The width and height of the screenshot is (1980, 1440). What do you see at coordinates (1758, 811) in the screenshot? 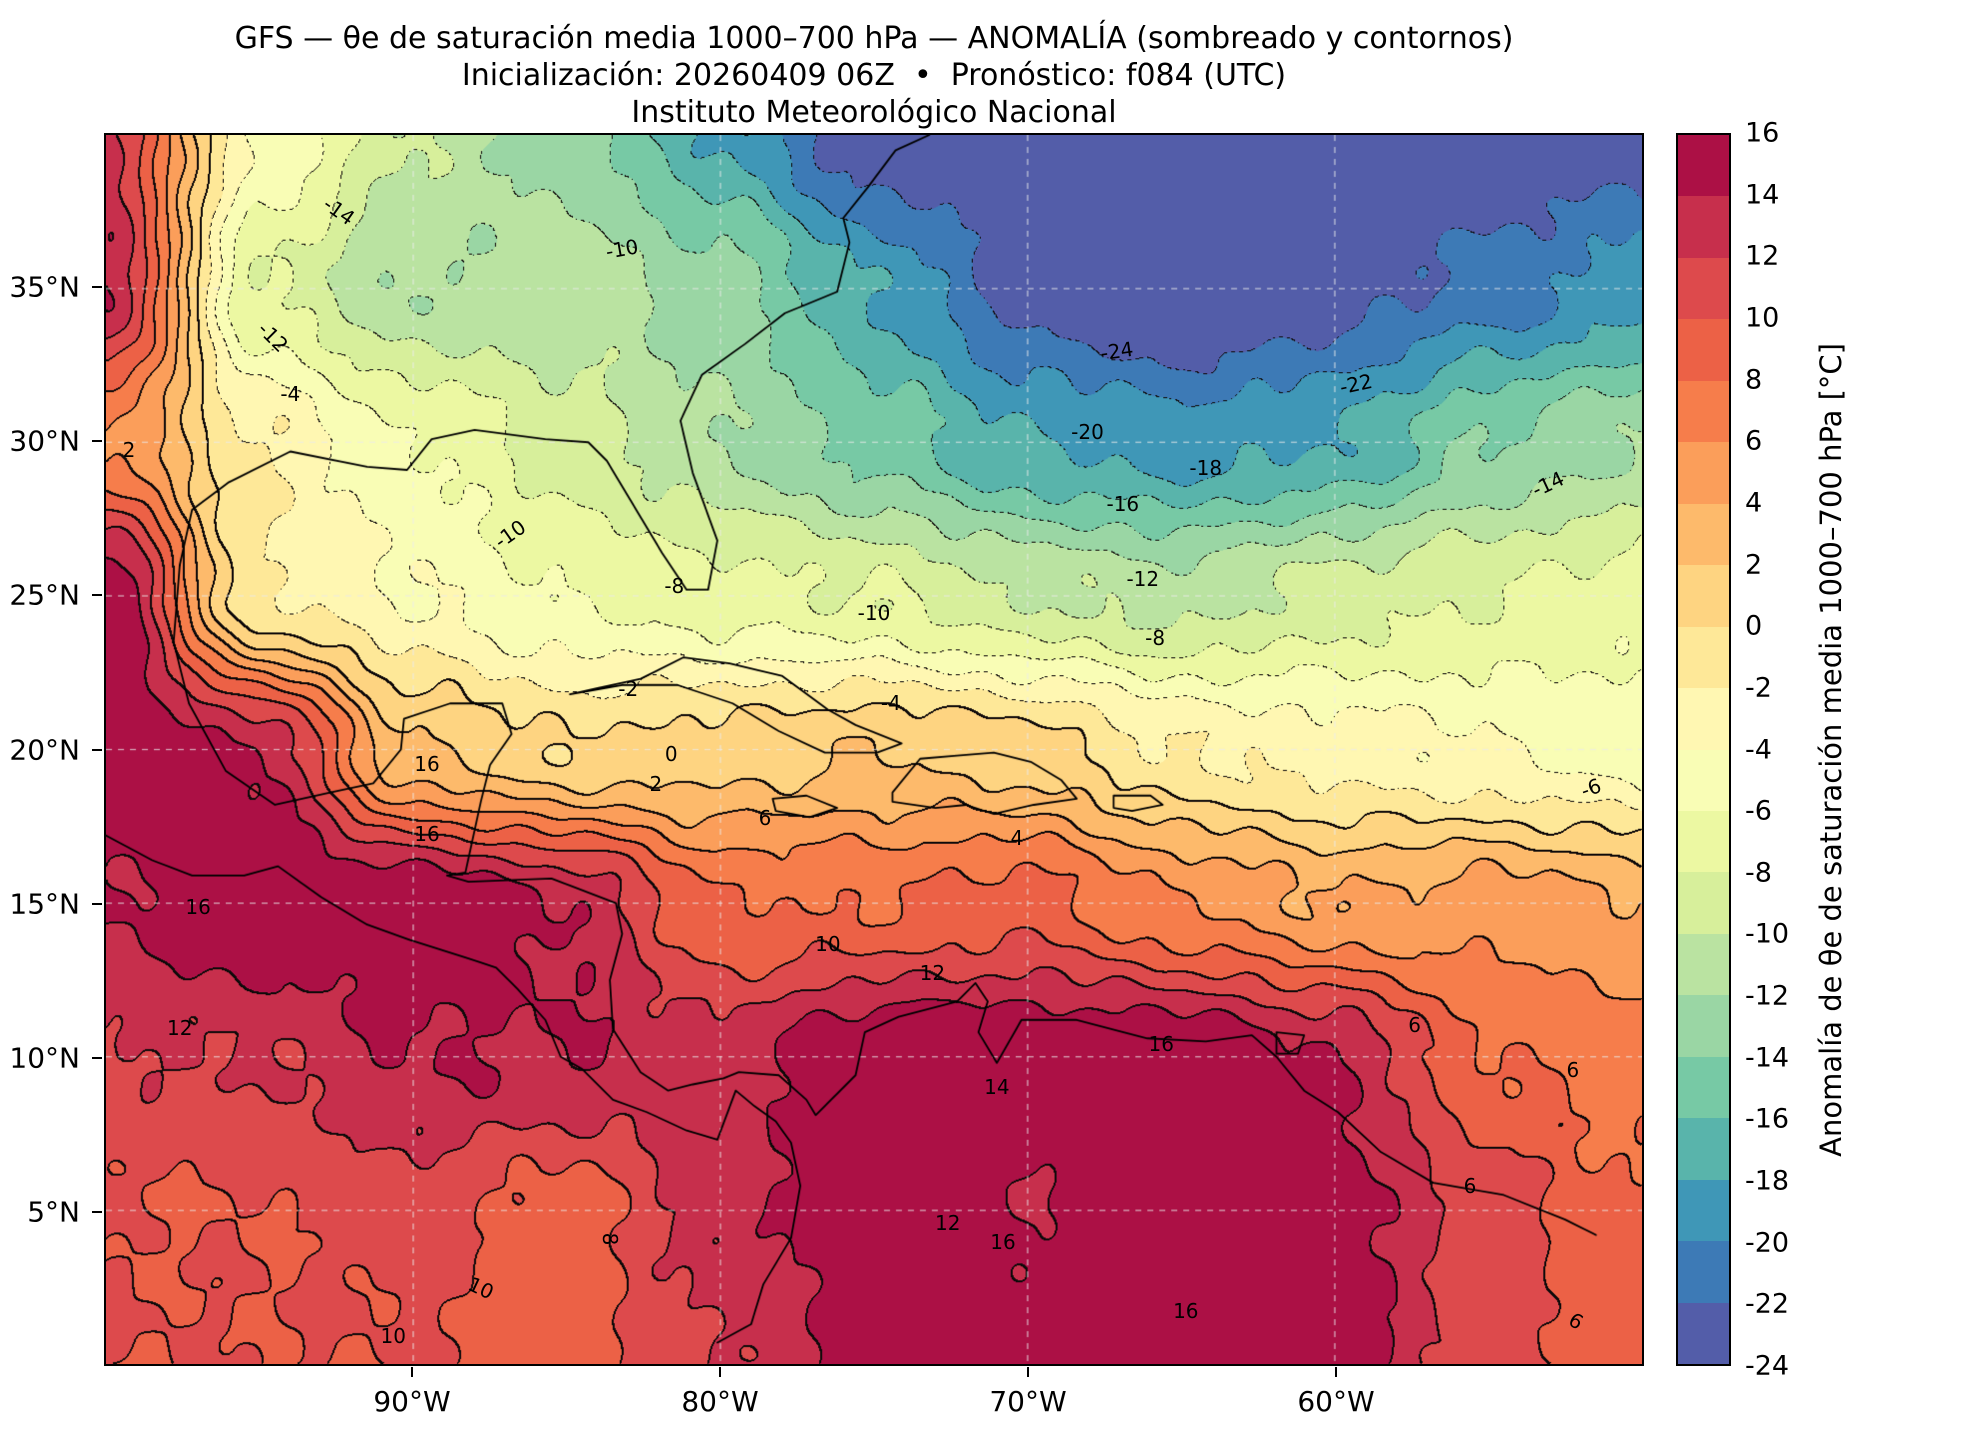
I see `colorbar-tick-label: -6` at bounding box center [1758, 811].